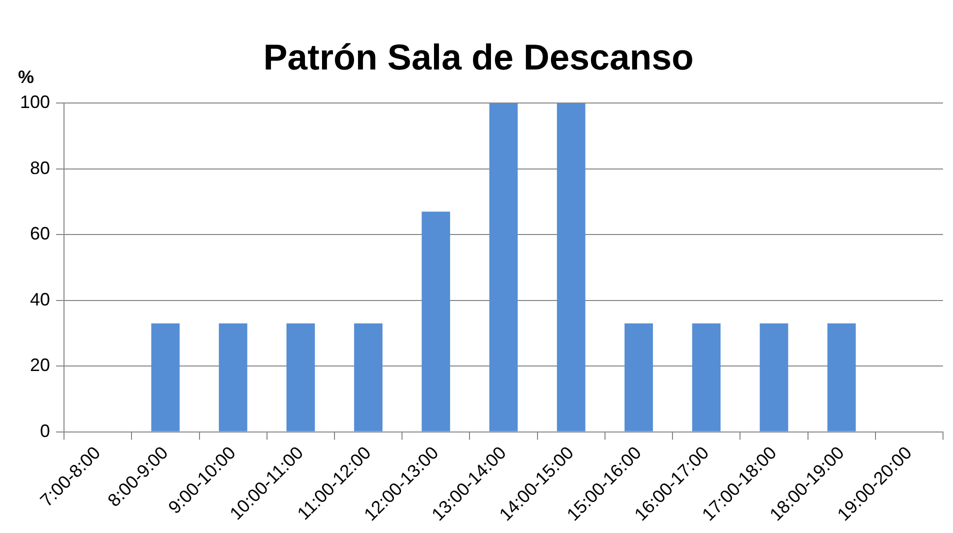 The height and width of the screenshot is (533, 953). What do you see at coordinates (45, 430) in the screenshot?
I see `y-tick-label: 0` at bounding box center [45, 430].